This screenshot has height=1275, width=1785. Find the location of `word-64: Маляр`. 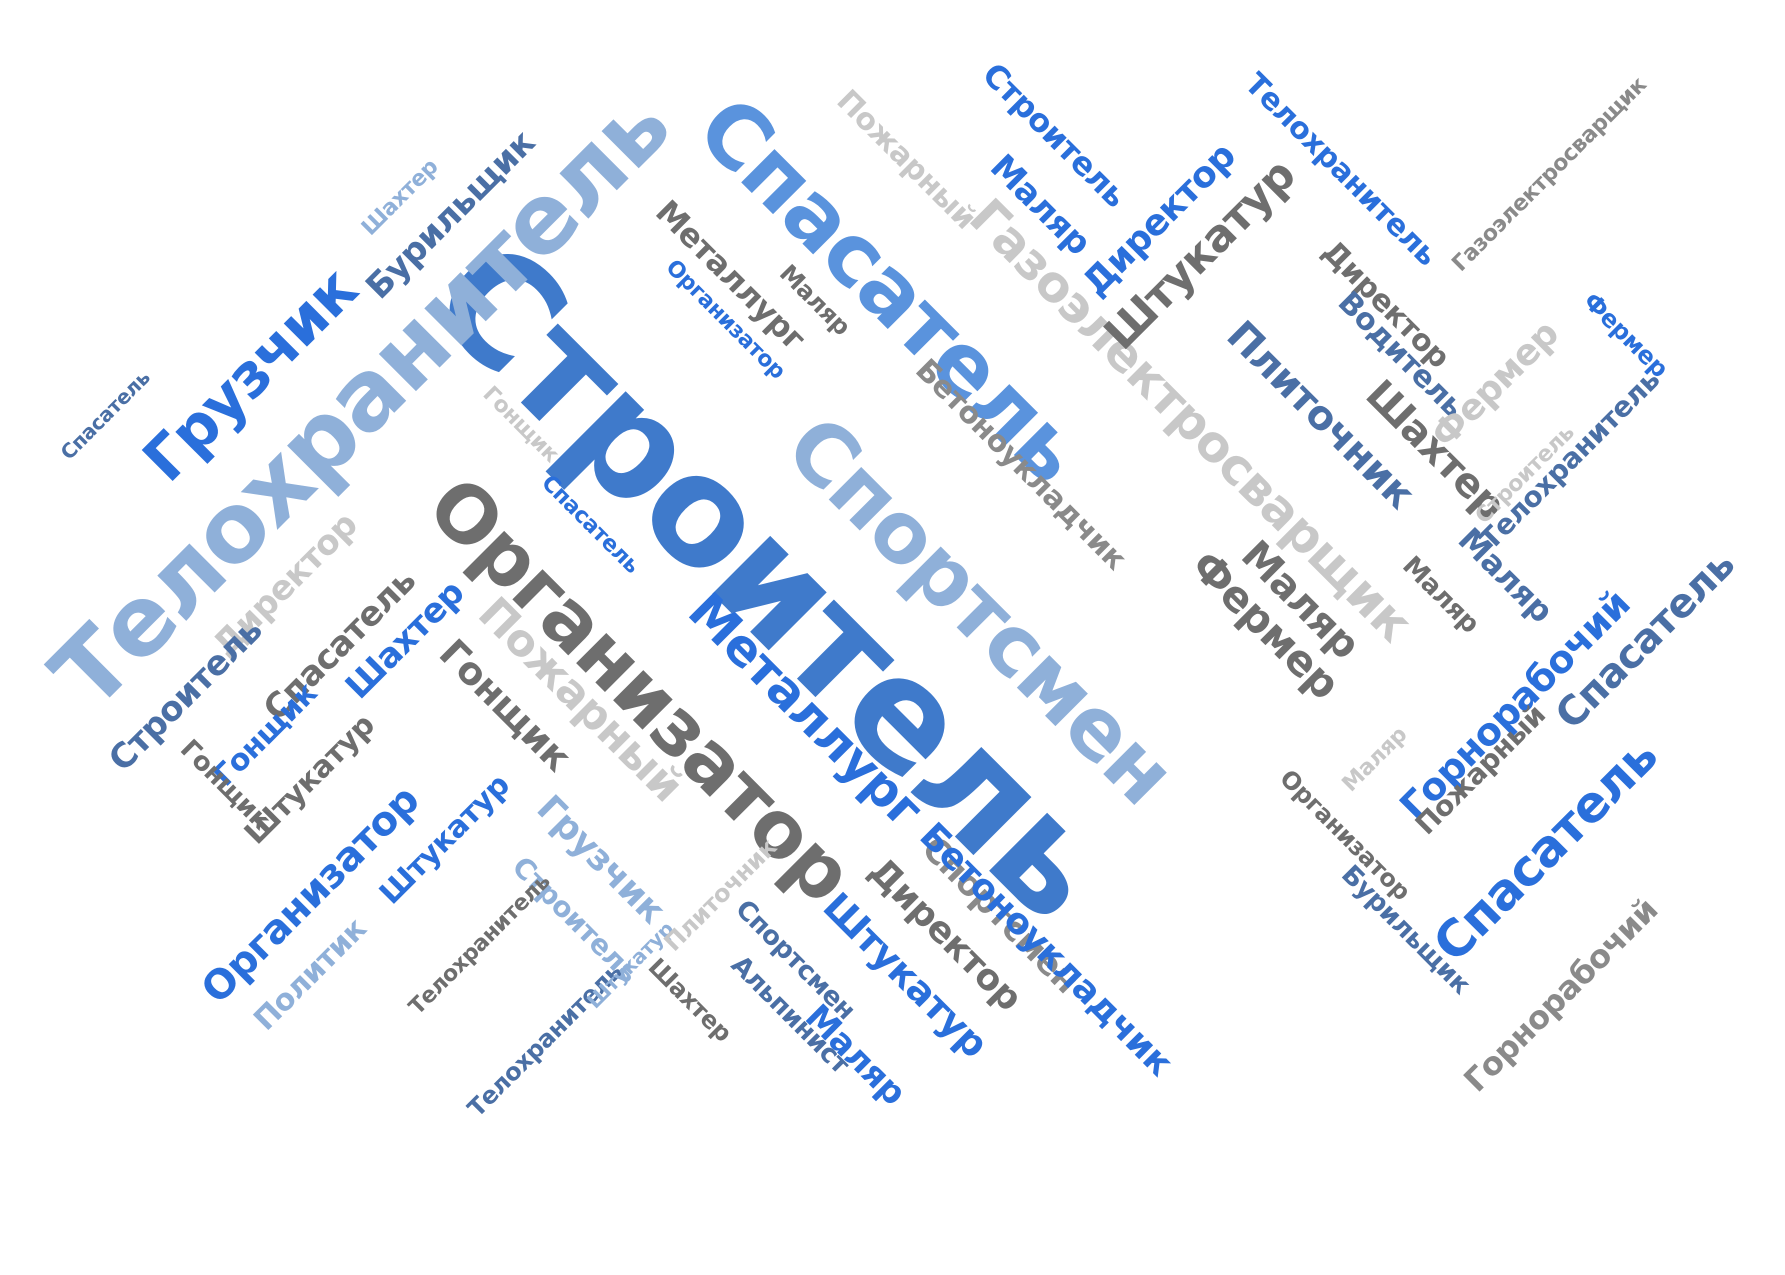

word-64: Маляр is located at coordinates (1374, 759).